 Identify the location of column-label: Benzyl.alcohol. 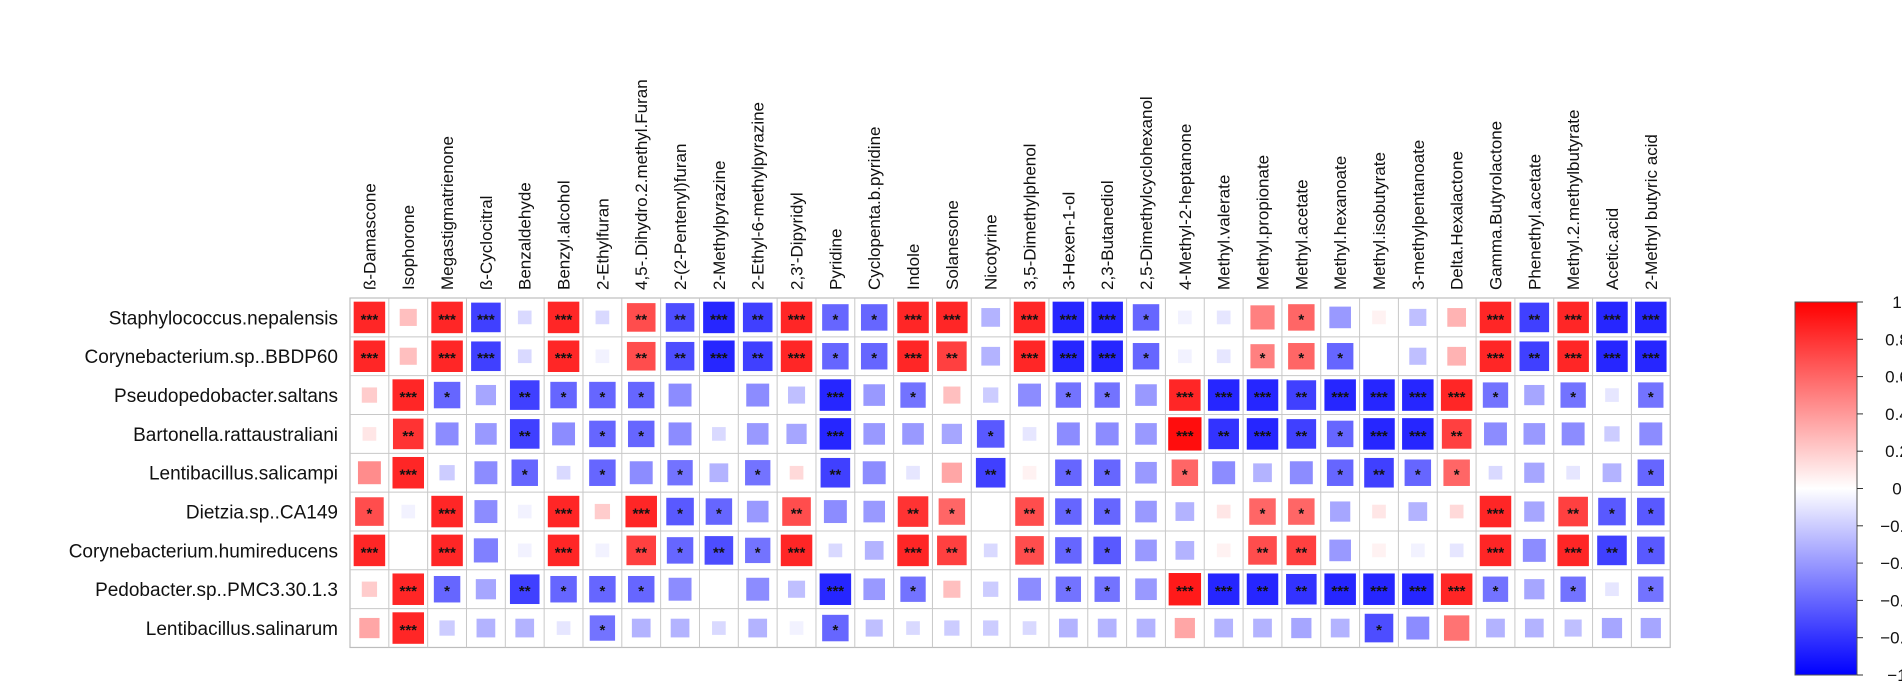
(564, 235).